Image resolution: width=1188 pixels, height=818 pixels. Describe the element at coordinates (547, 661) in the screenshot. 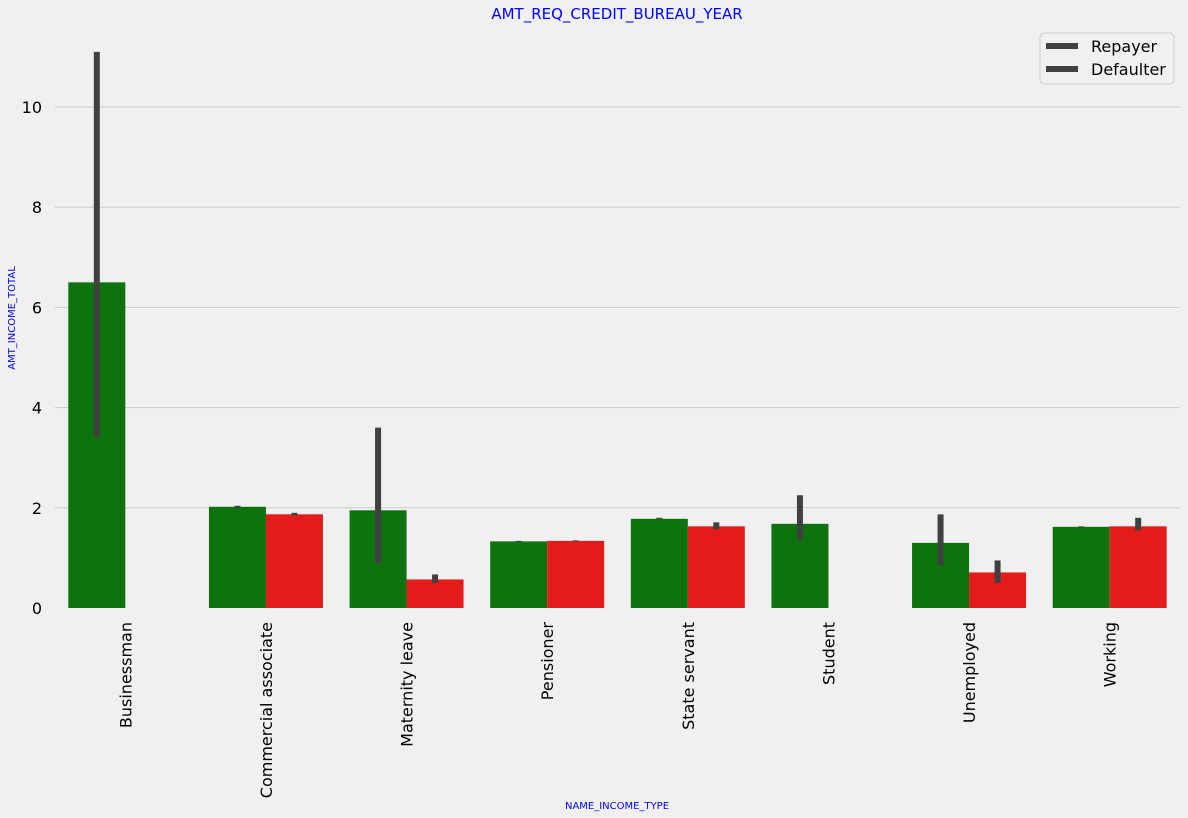

I see `x-tick-label: Pensioner` at that location.